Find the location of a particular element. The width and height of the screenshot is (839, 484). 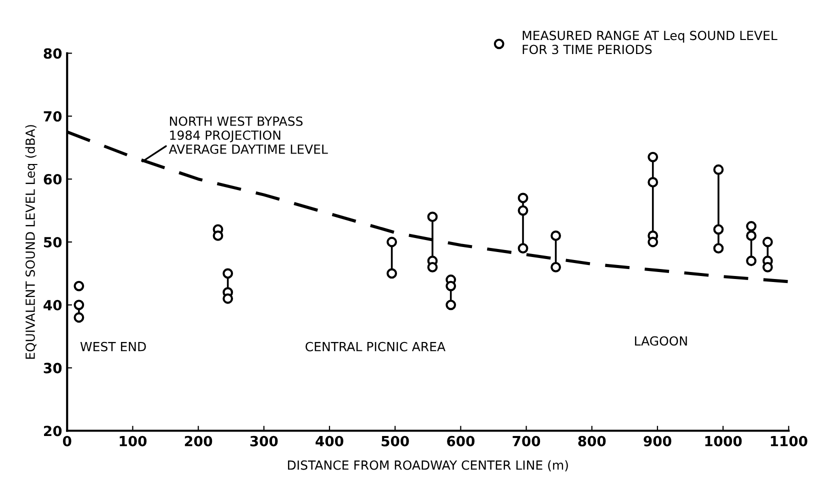

y-tick-label: 70 is located at coordinates (53, 116).